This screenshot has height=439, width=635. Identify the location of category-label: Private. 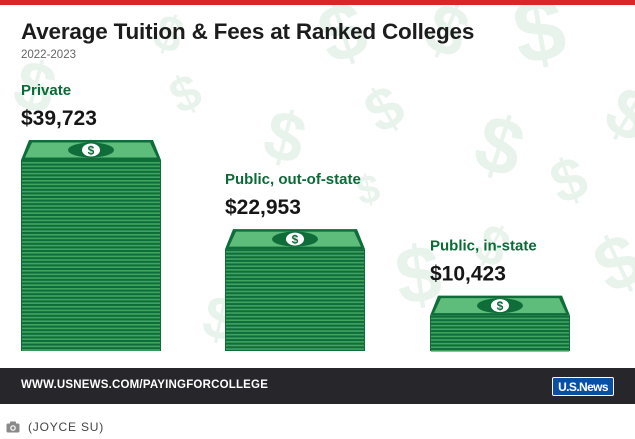
(46, 90).